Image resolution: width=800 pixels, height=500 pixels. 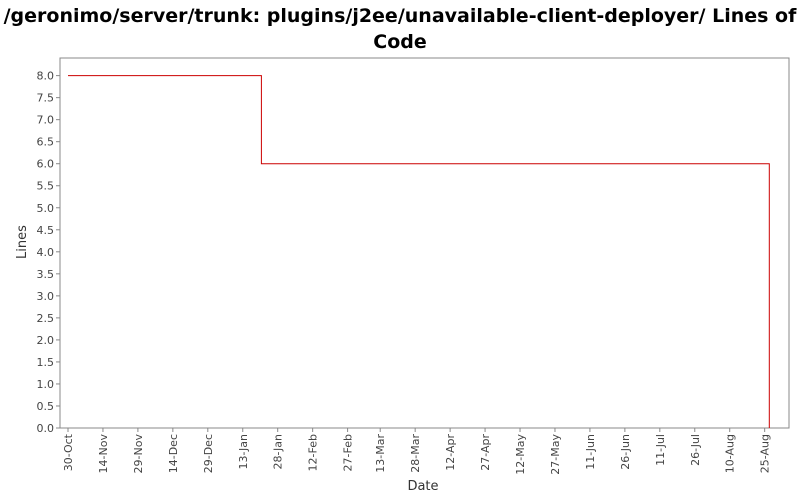 What do you see at coordinates (46, 428) in the screenshot?
I see `y-tick-label: 0.0` at bounding box center [46, 428].